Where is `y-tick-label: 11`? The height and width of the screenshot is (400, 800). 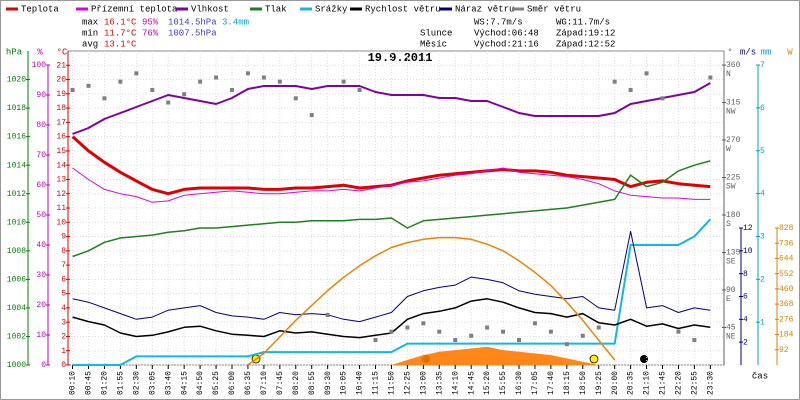 y-tick-label: 11 is located at coordinates (61, 208).